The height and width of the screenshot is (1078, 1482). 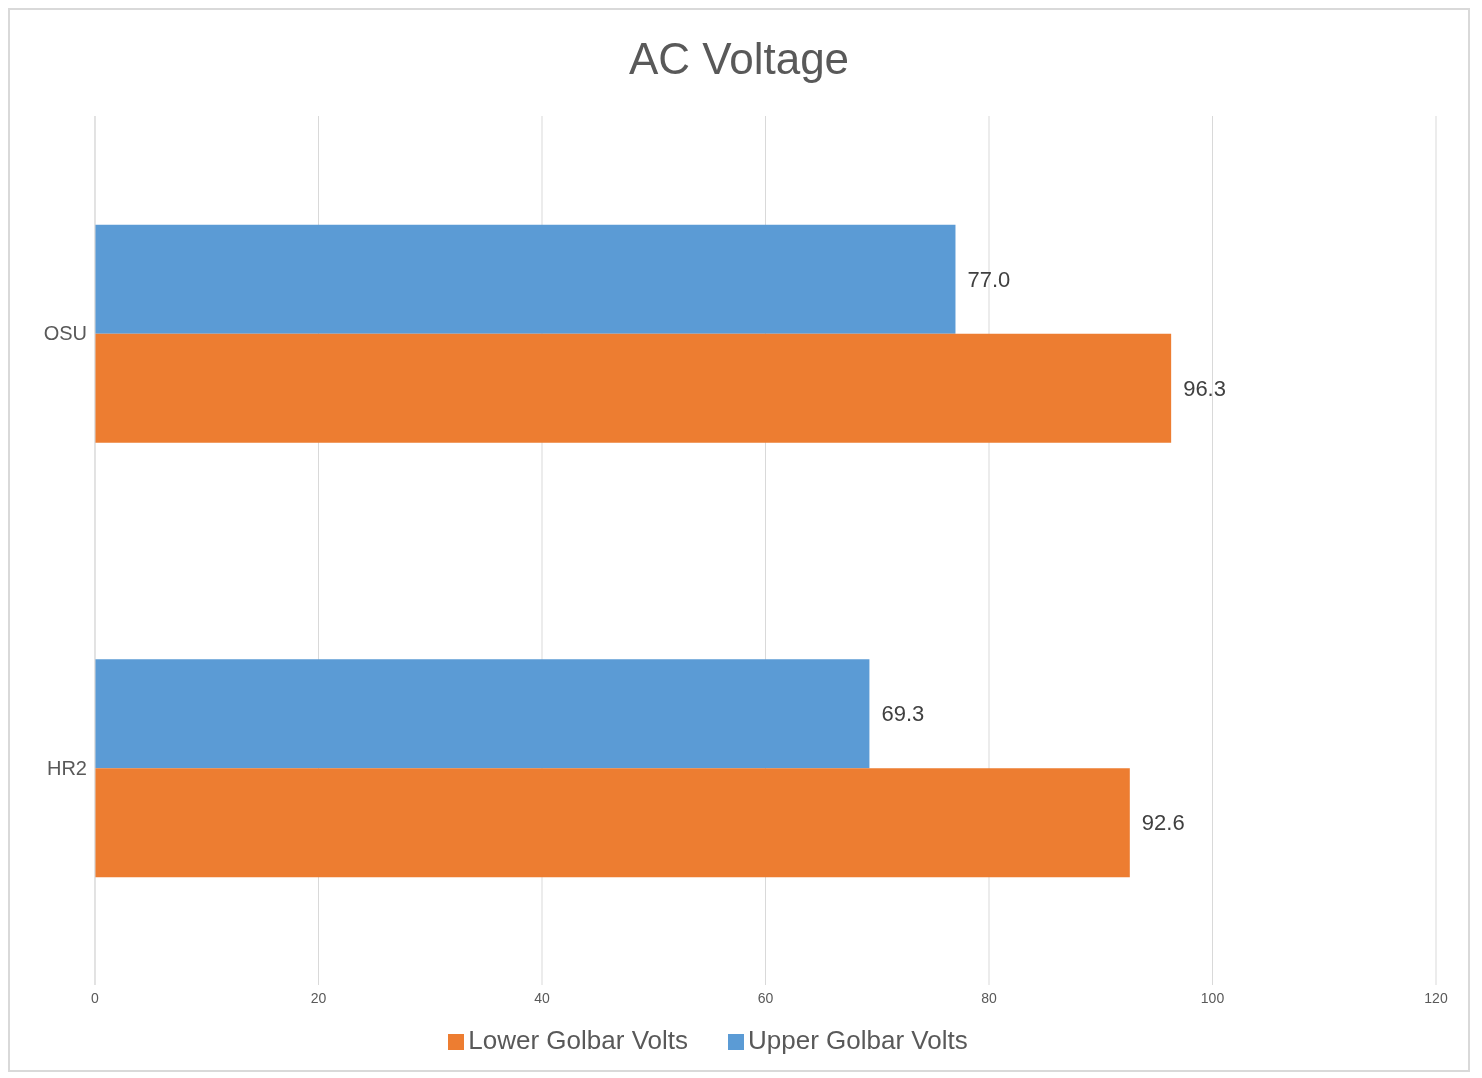 What do you see at coordinates (989, 279) in the screenshot?
I see `data-label: 77.0` at bounding box center [989, 279].